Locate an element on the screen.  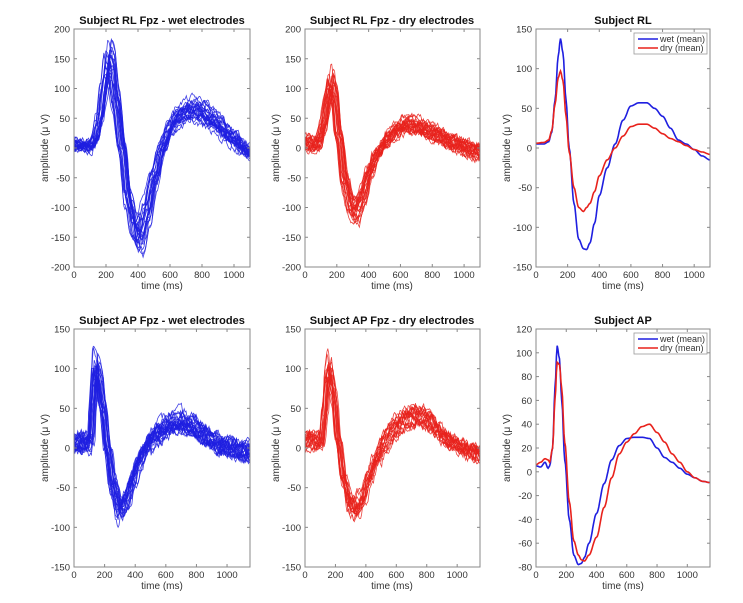
panel-title: Subject AP Fpz - wet electrodes is located at coordinates (162, 321).